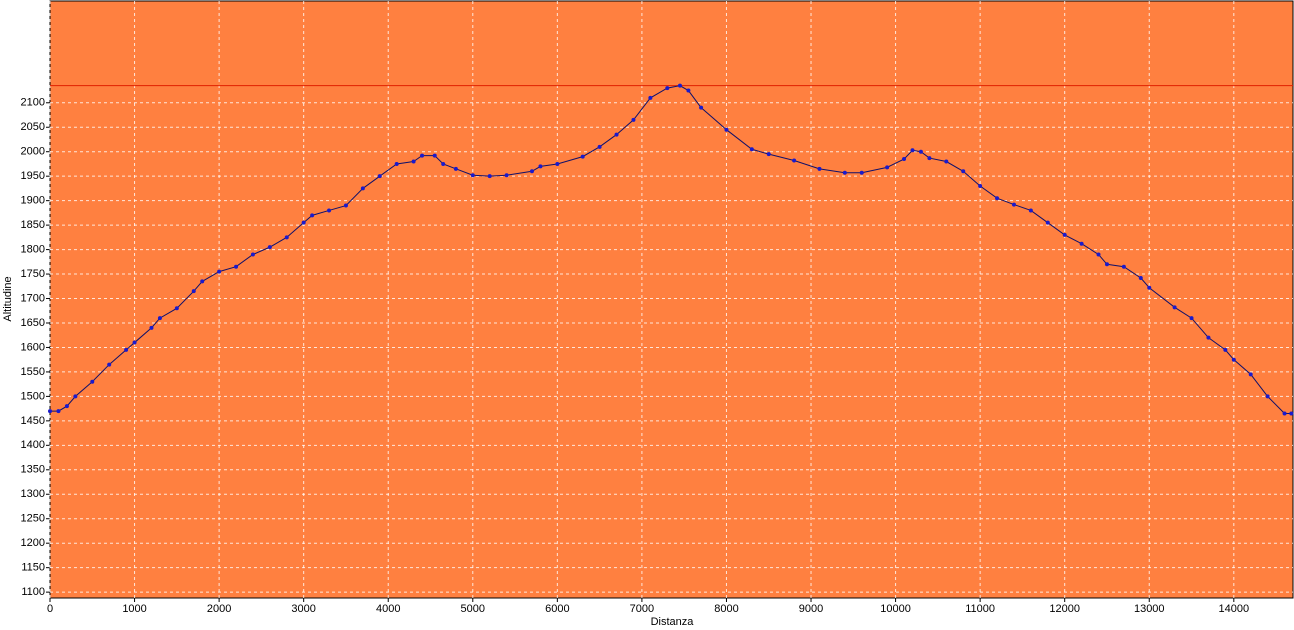  Describe the element at coordinates (33, 225) in the screenshot. I see `y-tick-label: 1850` at that location.